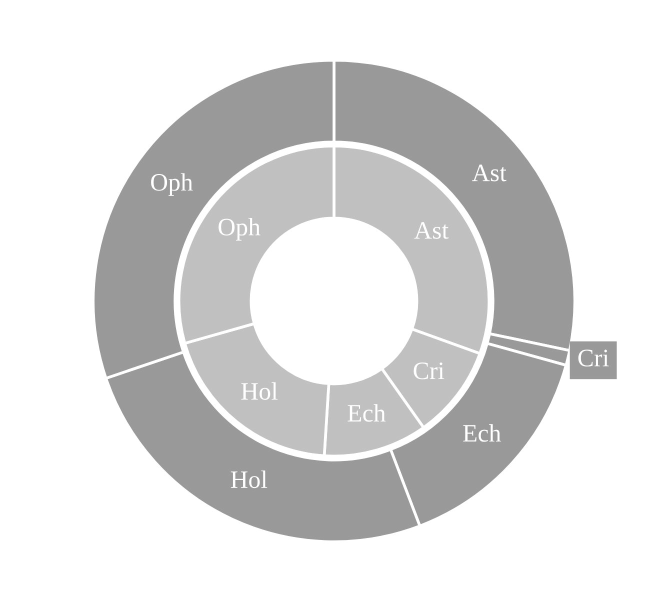 This screenshot has width=668, height=602. I want to click on slice-label: Cri, so click(429, 371).